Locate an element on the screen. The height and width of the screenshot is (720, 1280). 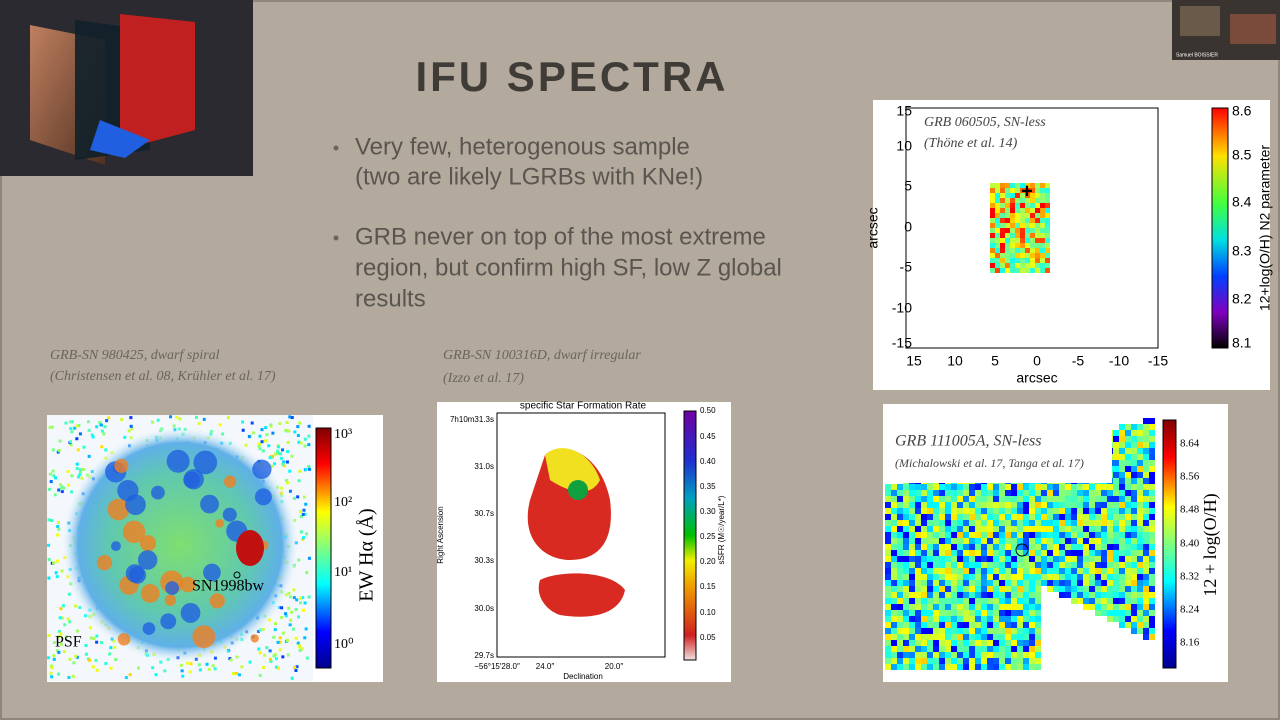
colorbar-tick-label: 8.16 is located at coordinates (1190, 643).